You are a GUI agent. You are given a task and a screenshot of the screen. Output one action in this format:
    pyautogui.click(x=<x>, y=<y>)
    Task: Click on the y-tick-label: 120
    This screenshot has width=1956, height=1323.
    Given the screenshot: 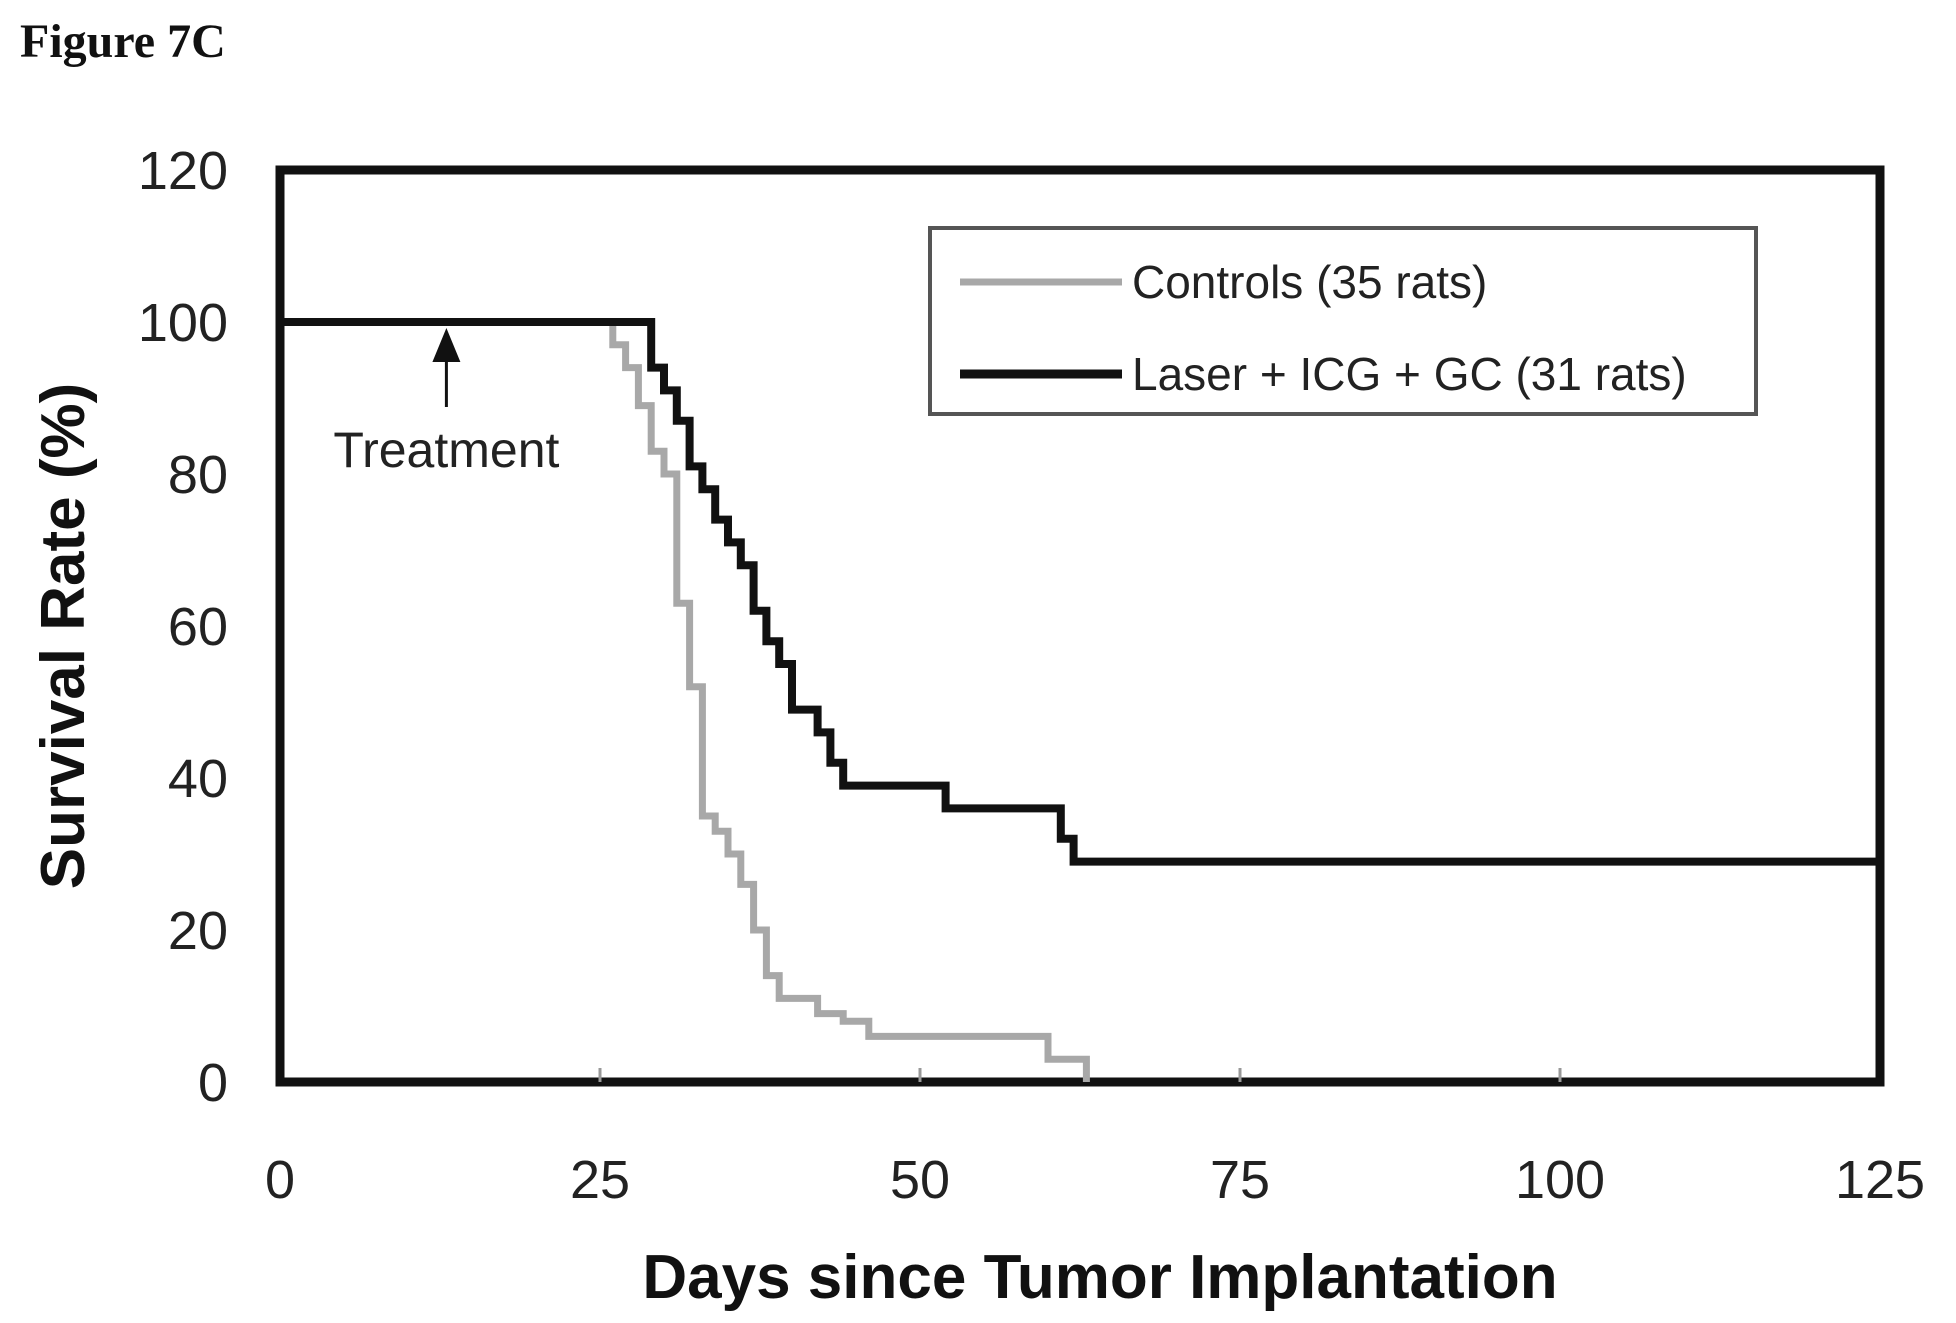 What is the action you would take?
    pyautogui.click(x=183, y=171)
    